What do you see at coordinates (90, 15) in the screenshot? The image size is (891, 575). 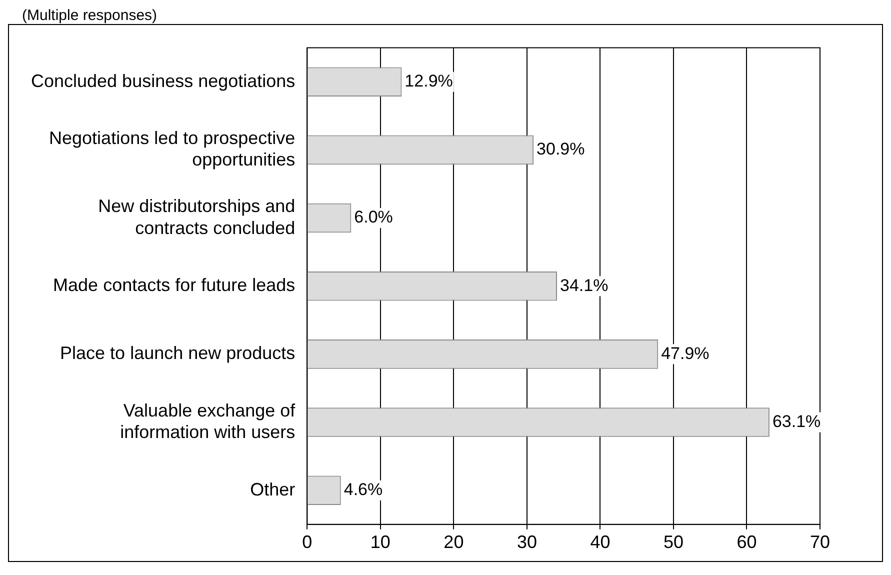 I see `text: (Multiple responses)` at bounding box center [90, 15].